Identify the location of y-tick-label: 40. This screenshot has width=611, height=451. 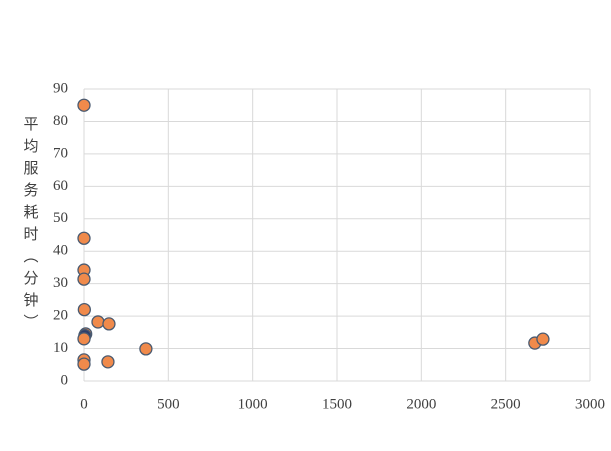
(60, 251).